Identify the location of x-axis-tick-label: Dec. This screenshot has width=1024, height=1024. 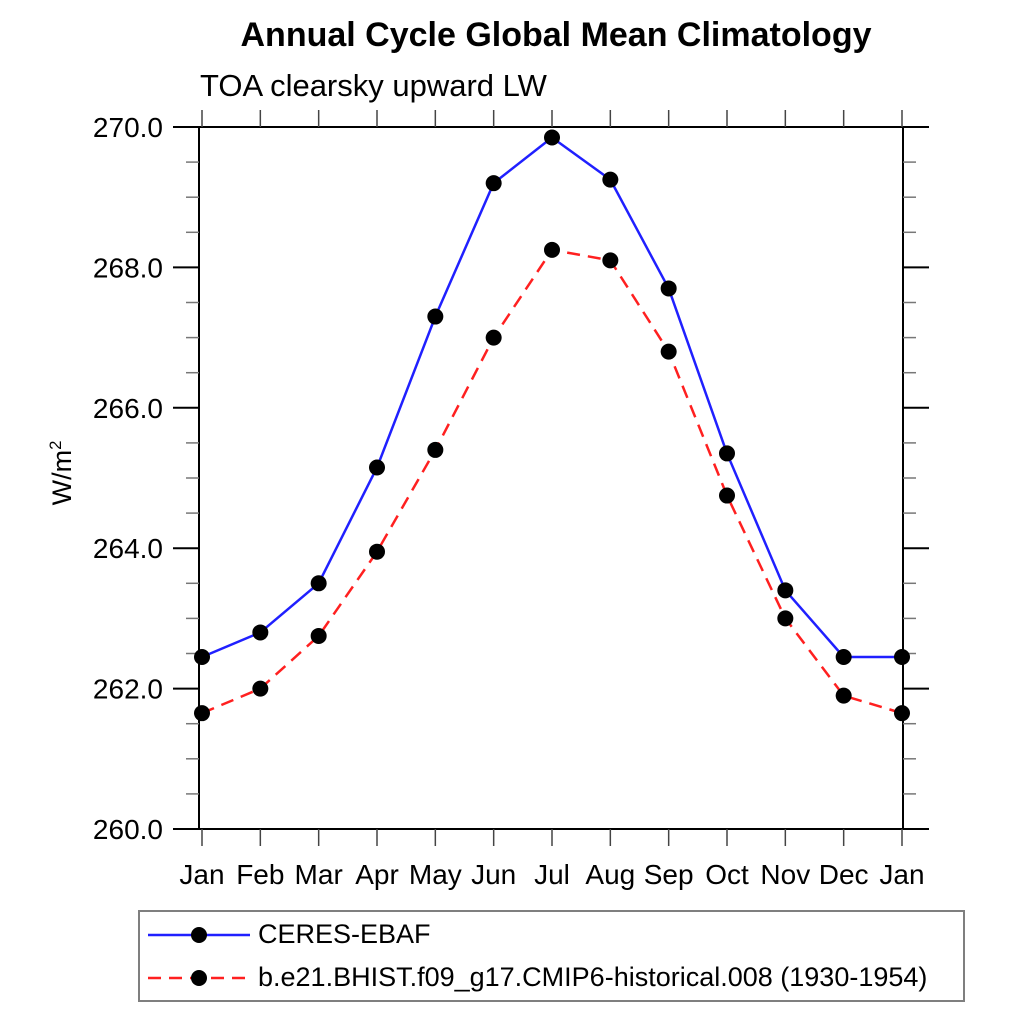
(844, 874).